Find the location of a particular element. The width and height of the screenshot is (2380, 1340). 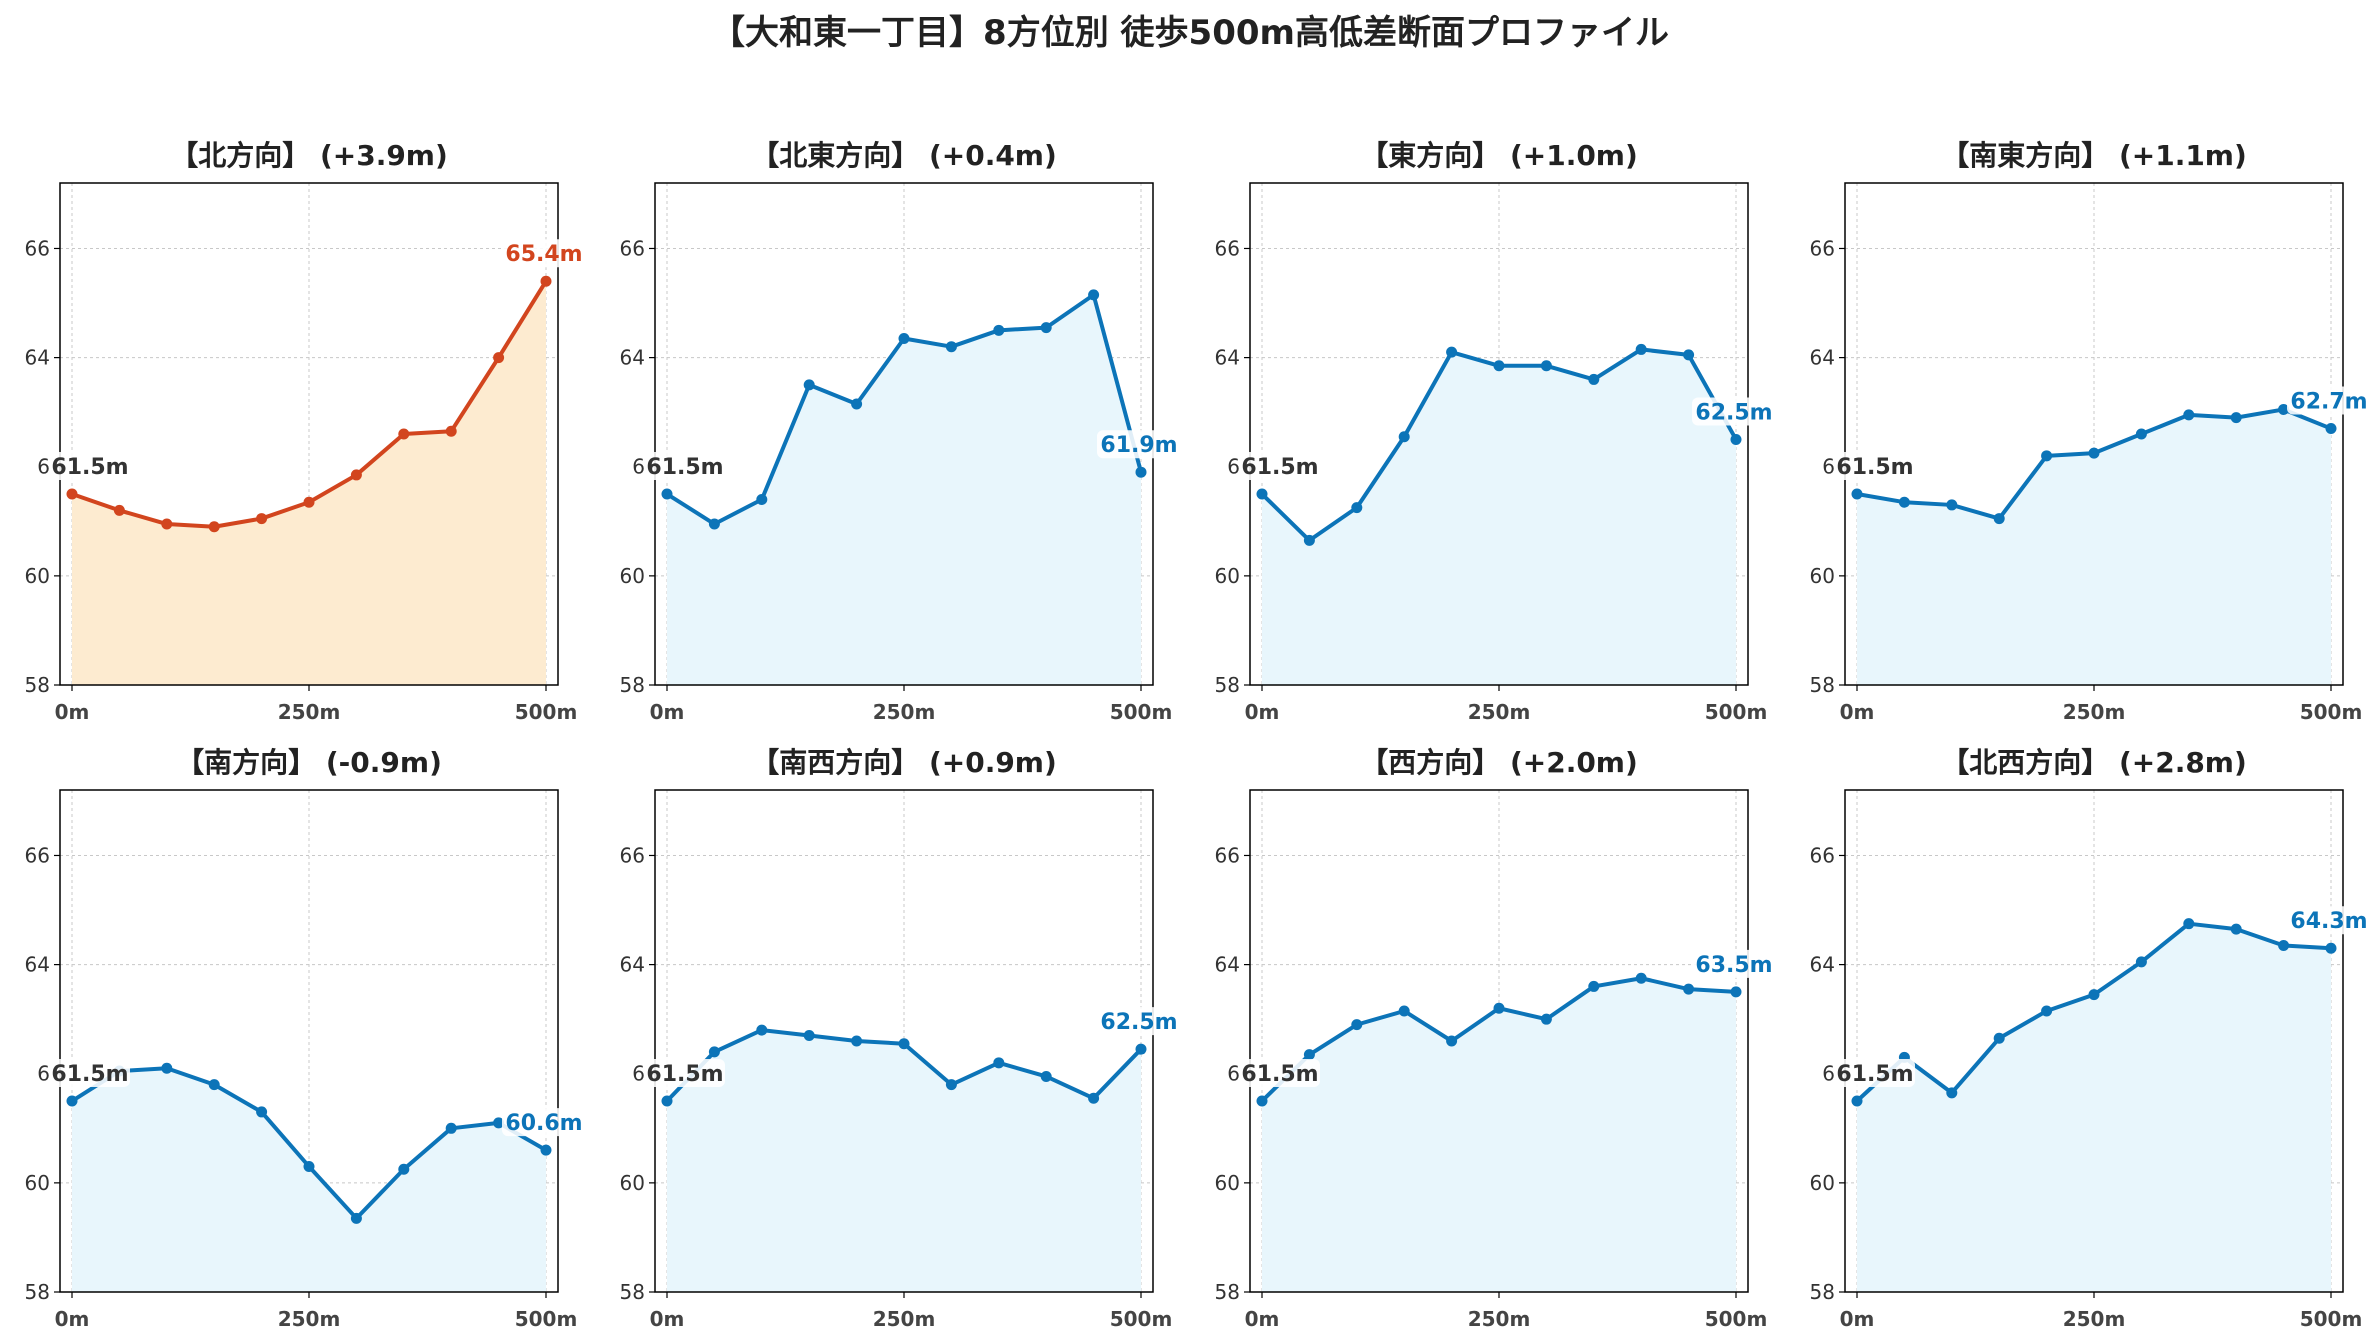

end-elevation-label: 62.7m is located at coordinates (2328, 402).